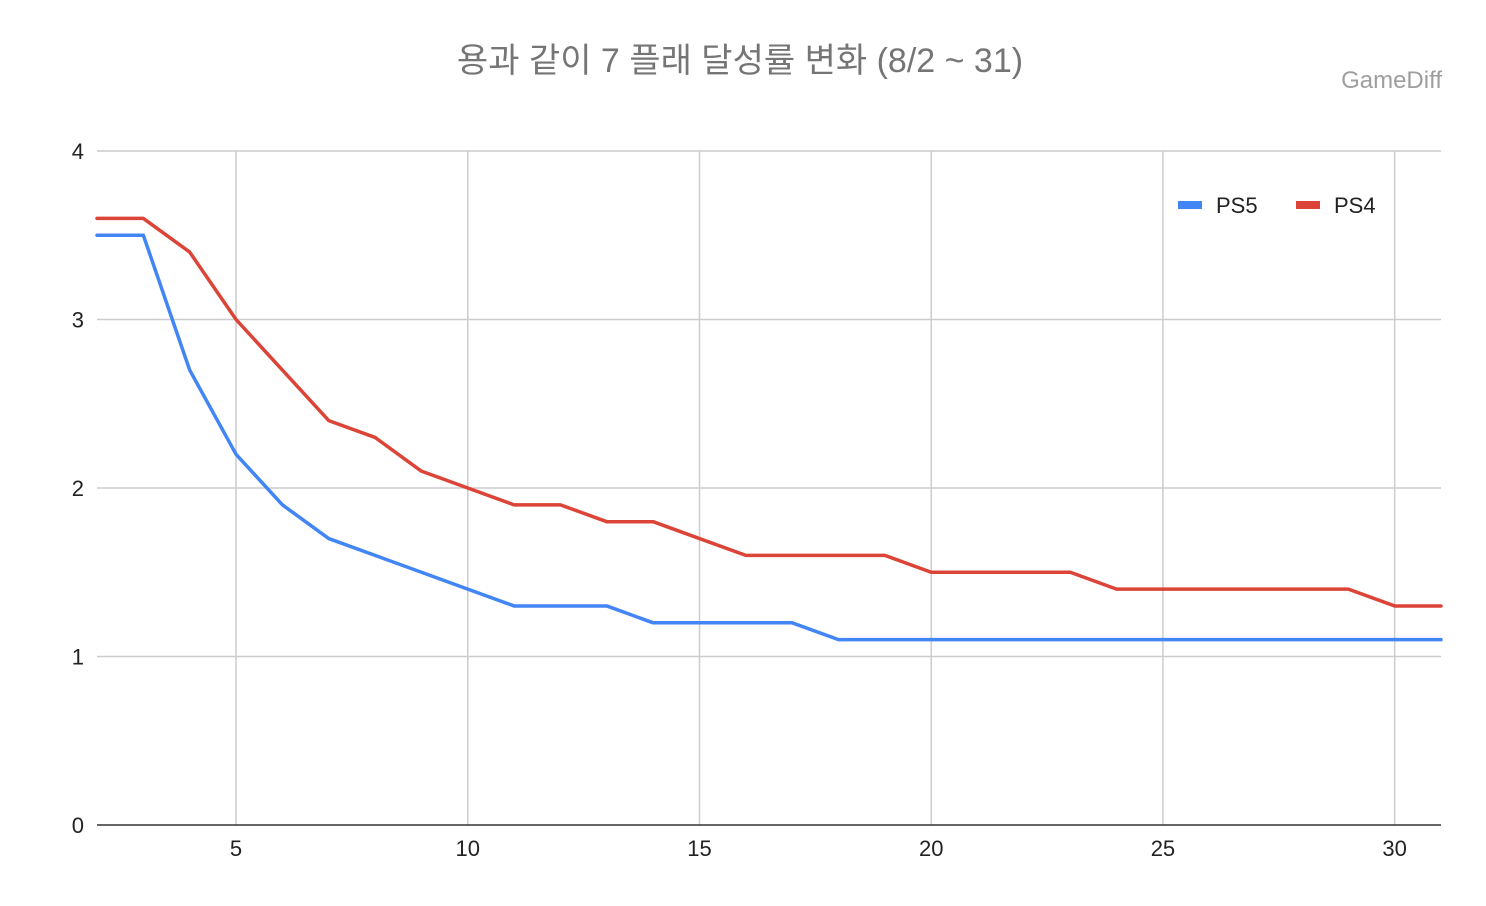  Describe the element at coordinates (1391, 80) in the screenshot. I see `watermark-text: GameDiff` at that location.